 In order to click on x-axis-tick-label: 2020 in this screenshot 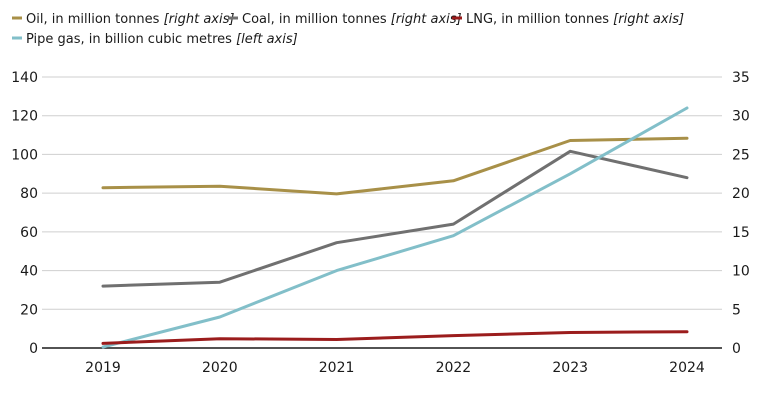, I will do `click(220, 368)`.